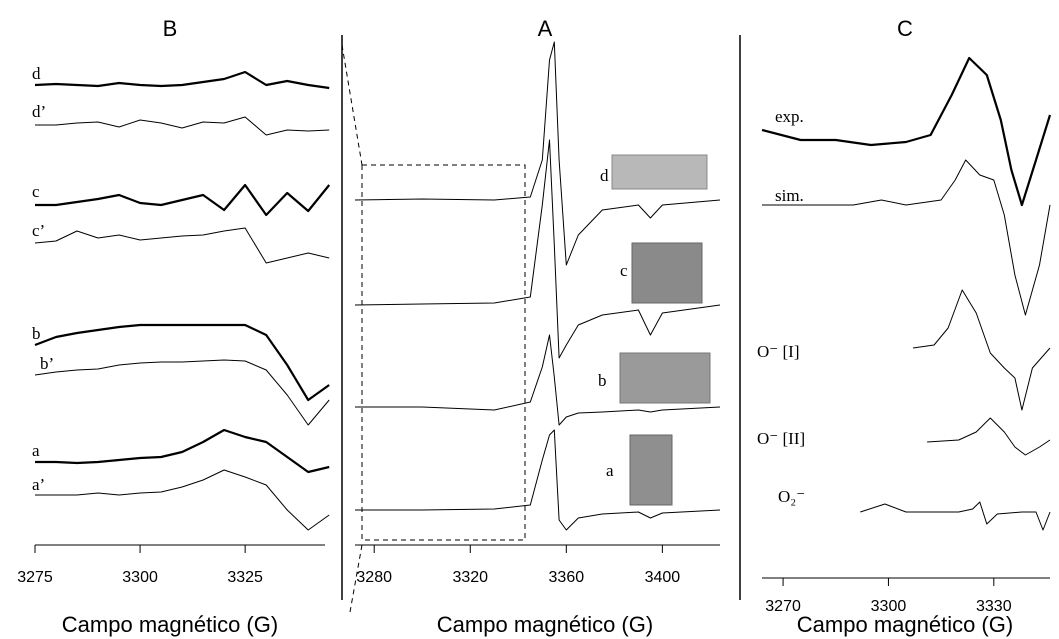 This screenshot has width=1059, height=639. What do you see at coordinates (245, 577) in the screenshot?
I see `x-tick-label: 3325` at bounding box center [245, 577].